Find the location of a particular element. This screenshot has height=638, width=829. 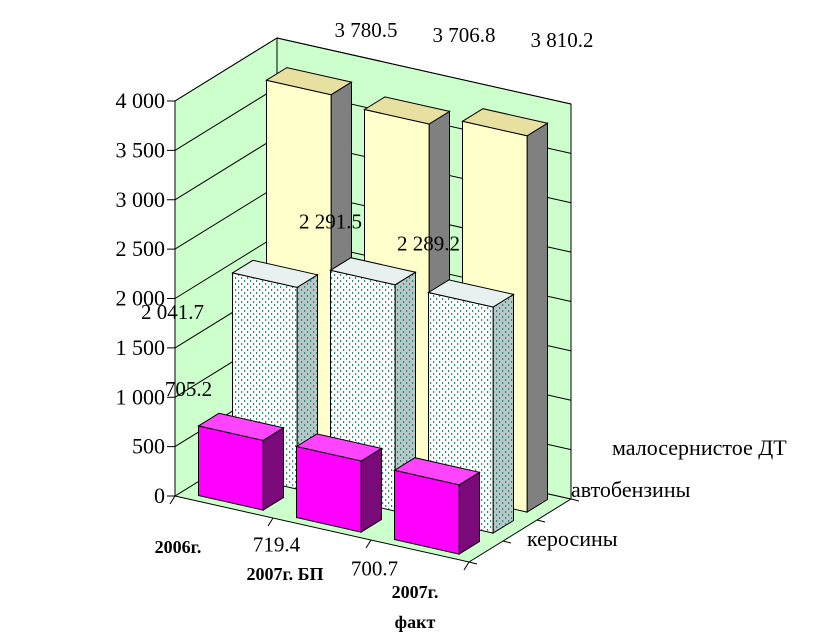

data-label: 719.4 is located at coordinates (277, 544).